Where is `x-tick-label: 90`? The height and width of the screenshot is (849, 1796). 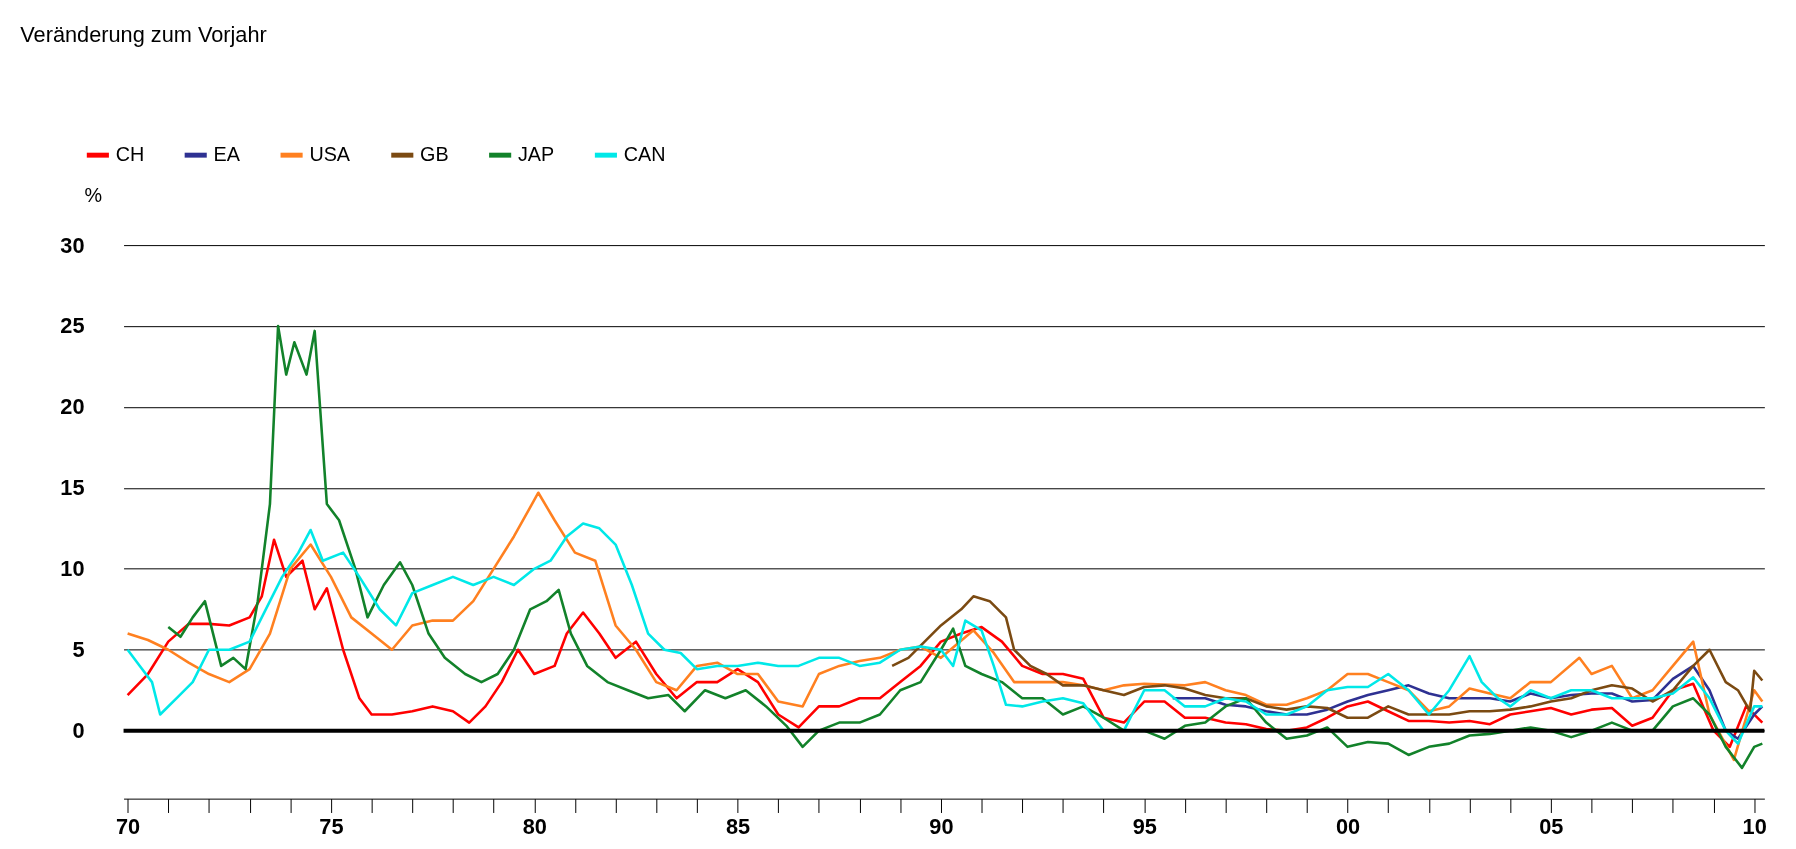
x-tick-label: 90 is located at coordinates (941, 826).